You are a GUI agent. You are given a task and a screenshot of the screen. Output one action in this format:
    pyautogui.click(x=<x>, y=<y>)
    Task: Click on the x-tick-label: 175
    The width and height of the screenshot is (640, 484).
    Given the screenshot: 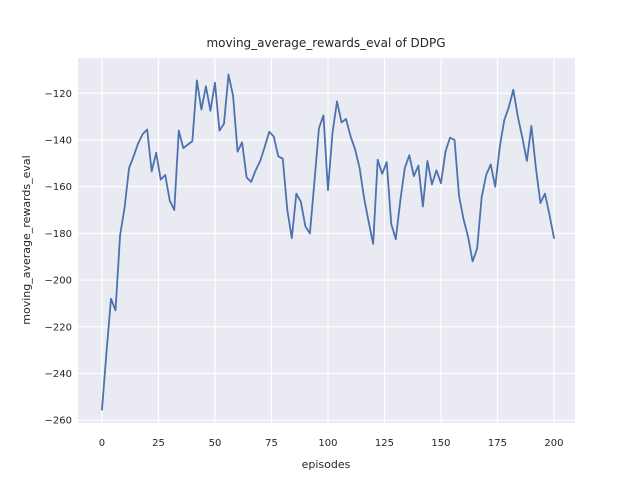 What is the action you would take?
    pyautogui.click(x=497, y=443)
    